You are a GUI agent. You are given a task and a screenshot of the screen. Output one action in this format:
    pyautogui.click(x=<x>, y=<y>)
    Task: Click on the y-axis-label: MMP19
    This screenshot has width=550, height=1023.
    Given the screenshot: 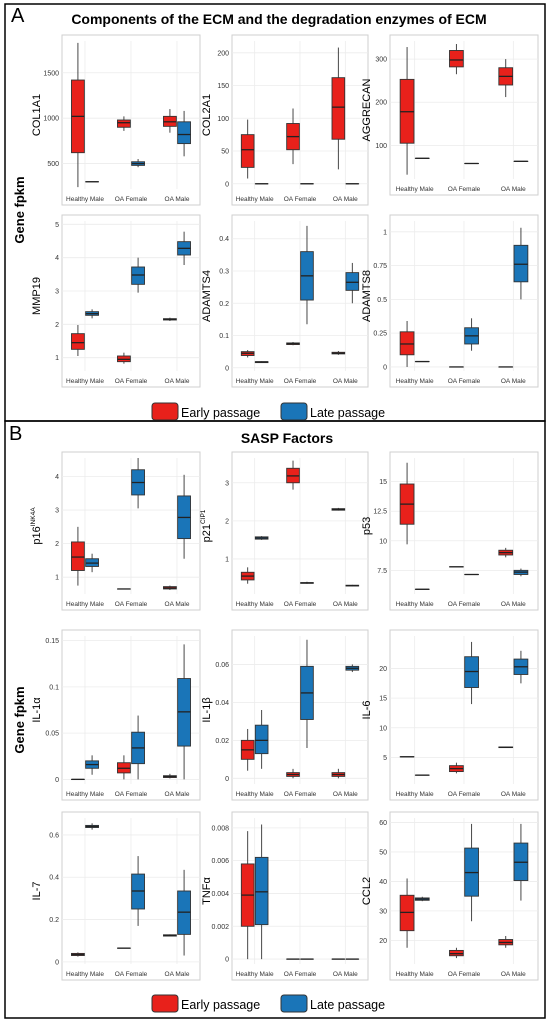 What is the action you would take?
    pyautogui.click(x=37, y=296)
    